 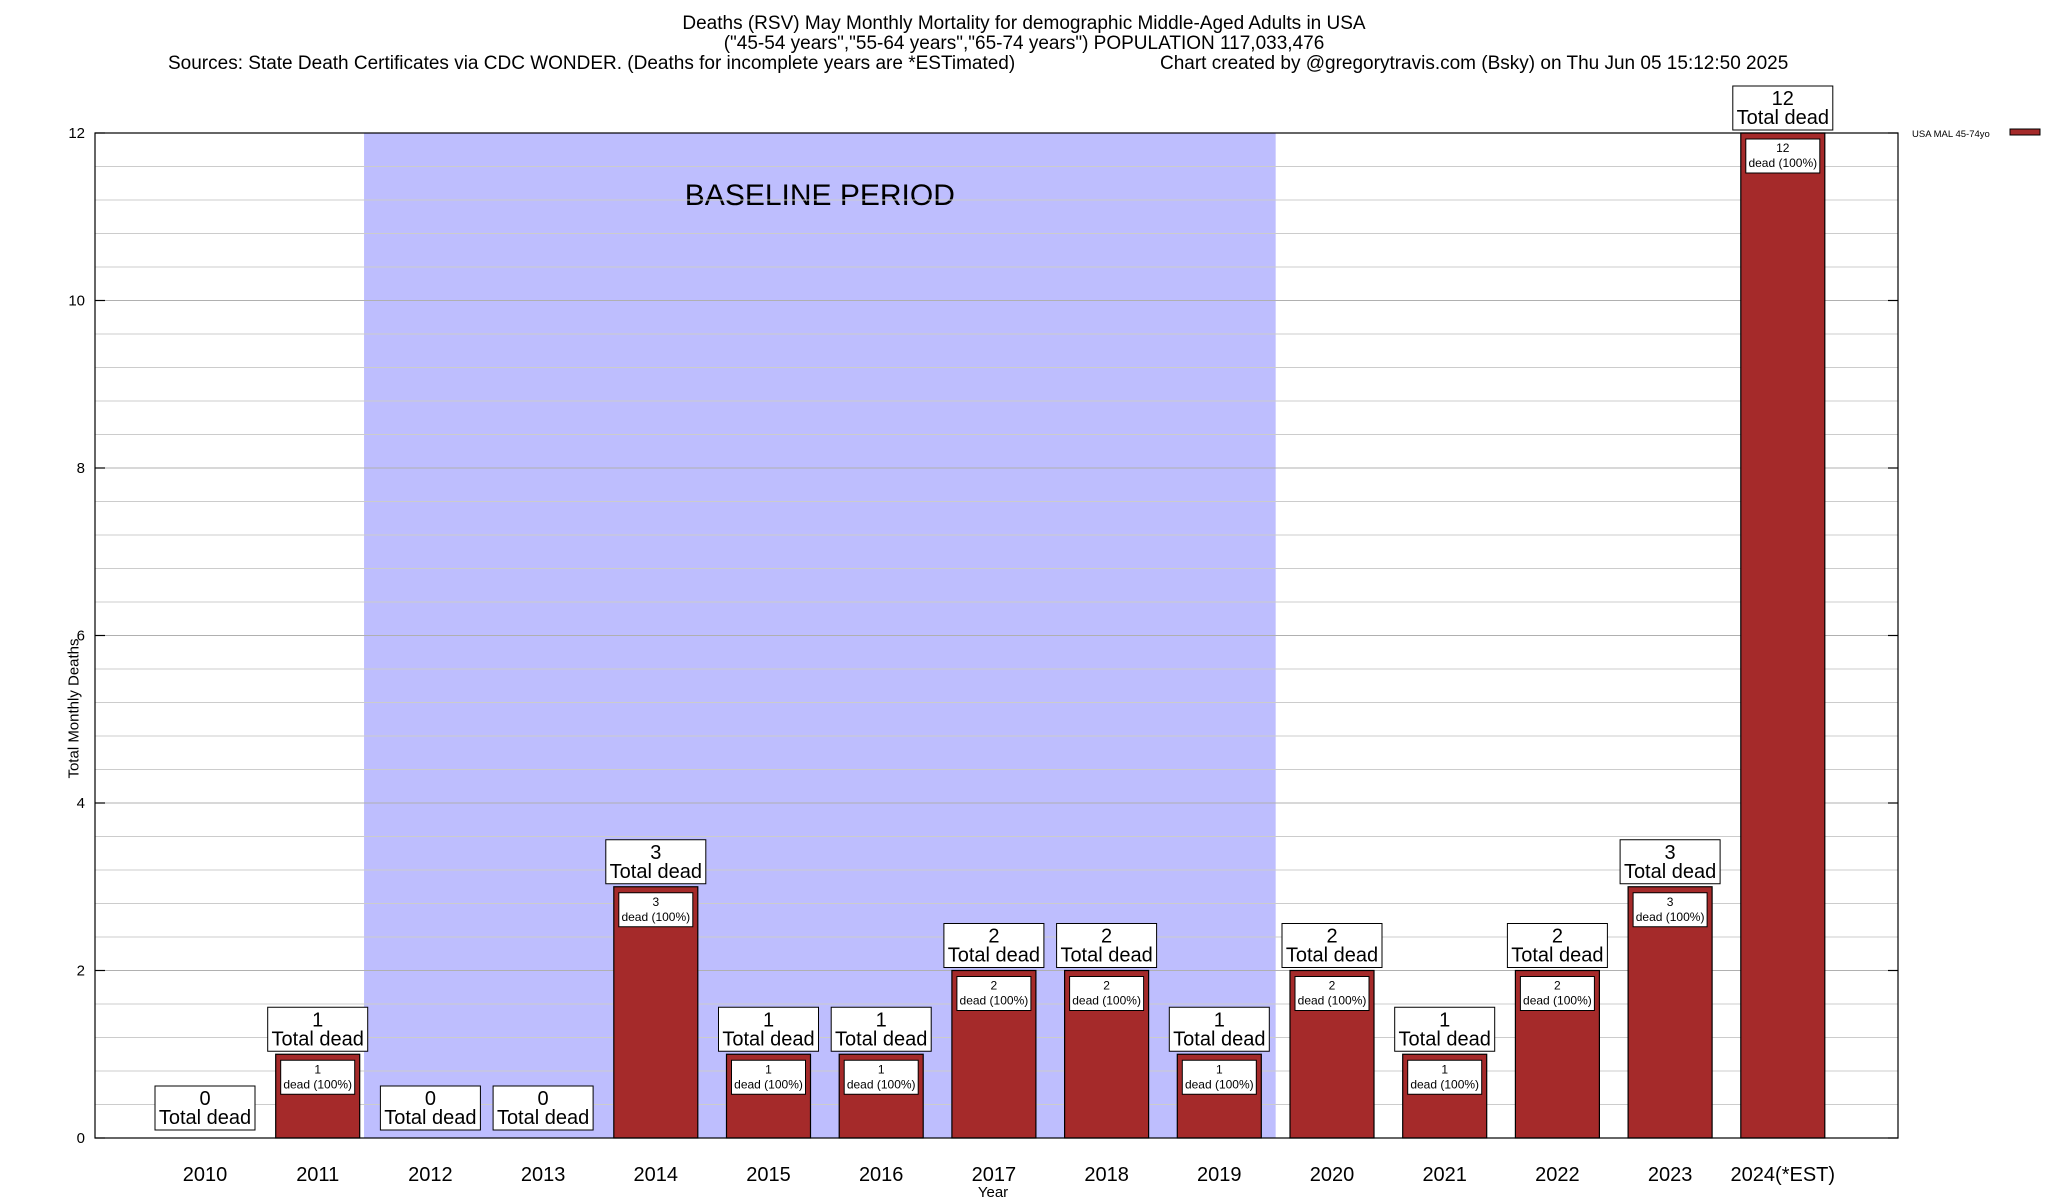 I want to click on x-tick-label: 2019, so click(x=1219, y=1175).